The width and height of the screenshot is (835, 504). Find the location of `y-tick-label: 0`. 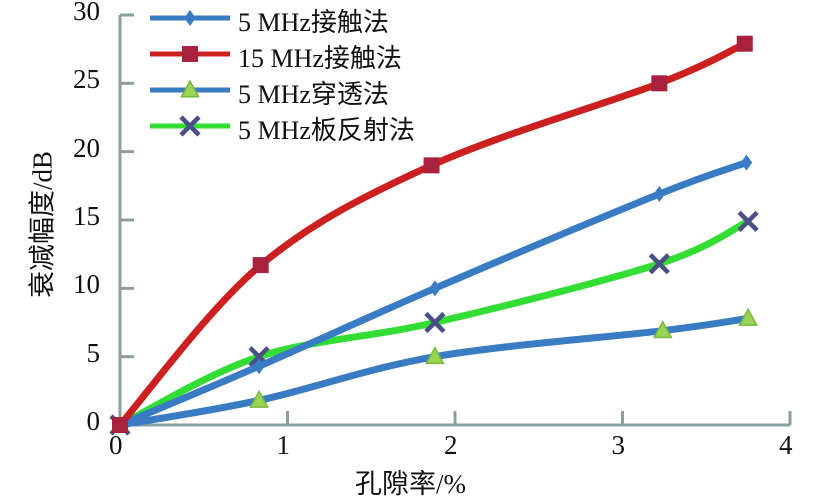

y-tick-label: 0 is located at coordinates (93, 421).